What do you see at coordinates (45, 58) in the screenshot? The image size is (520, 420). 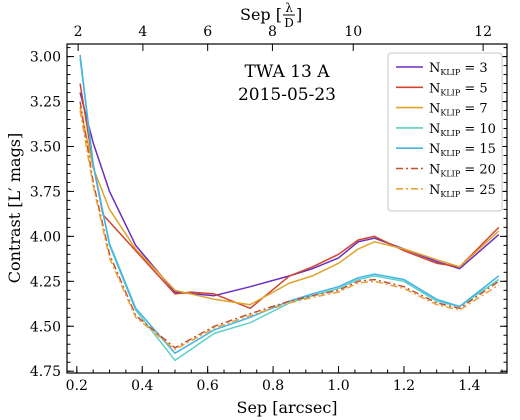 I see `y-tick-label: 3.00` at bounding box center [45, 58].